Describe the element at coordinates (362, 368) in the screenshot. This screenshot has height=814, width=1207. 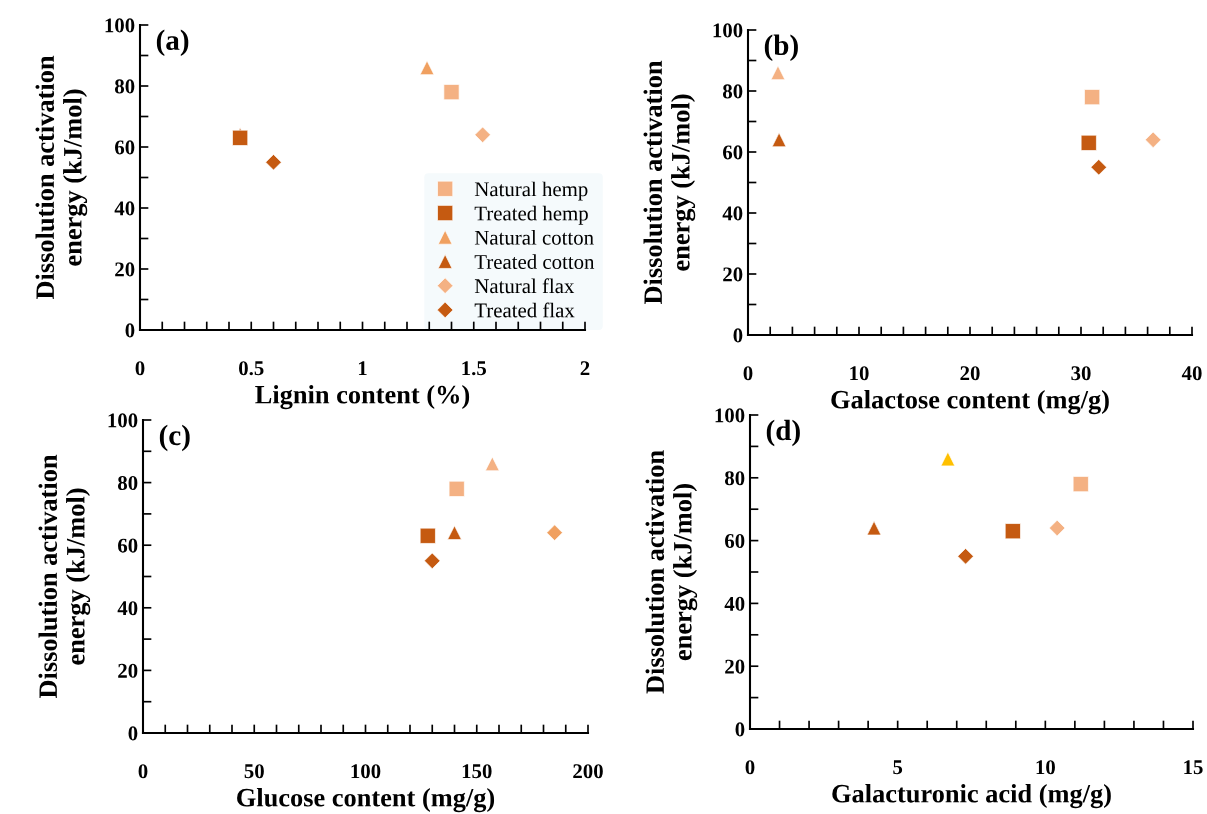
I see `x-tick-label: 1` at that location.